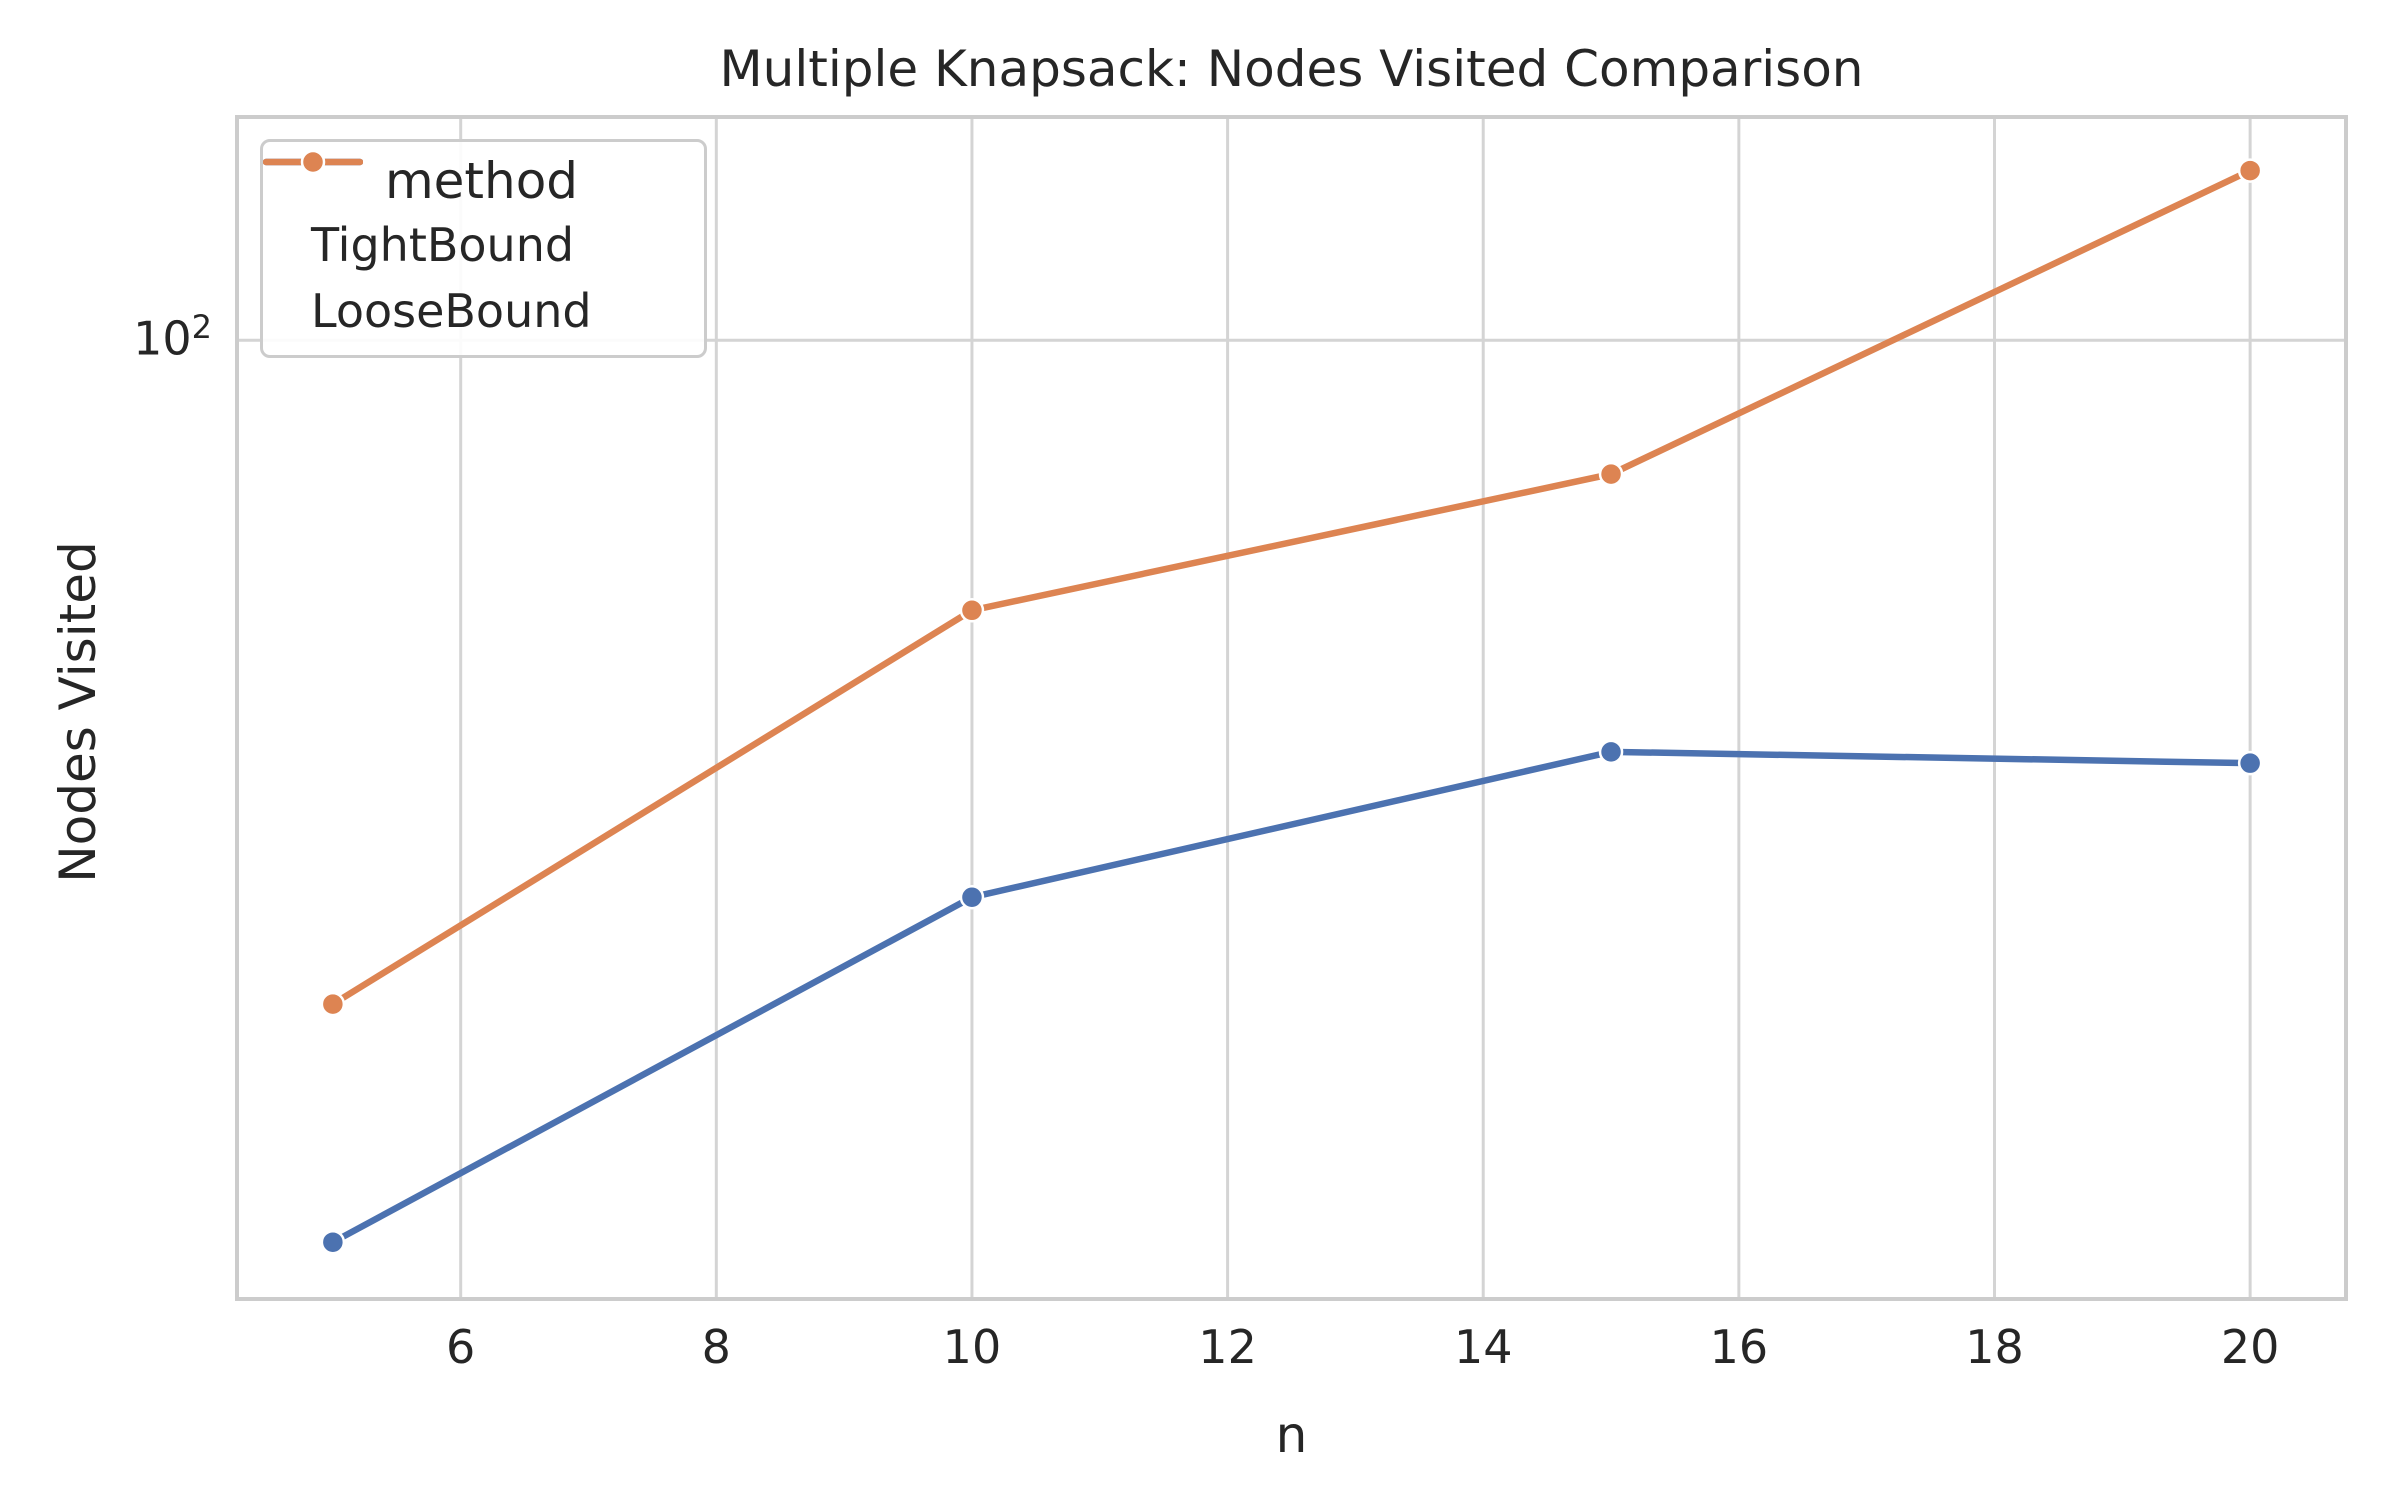  I want to click on marker-TightBound-n10, so click(972, 897).